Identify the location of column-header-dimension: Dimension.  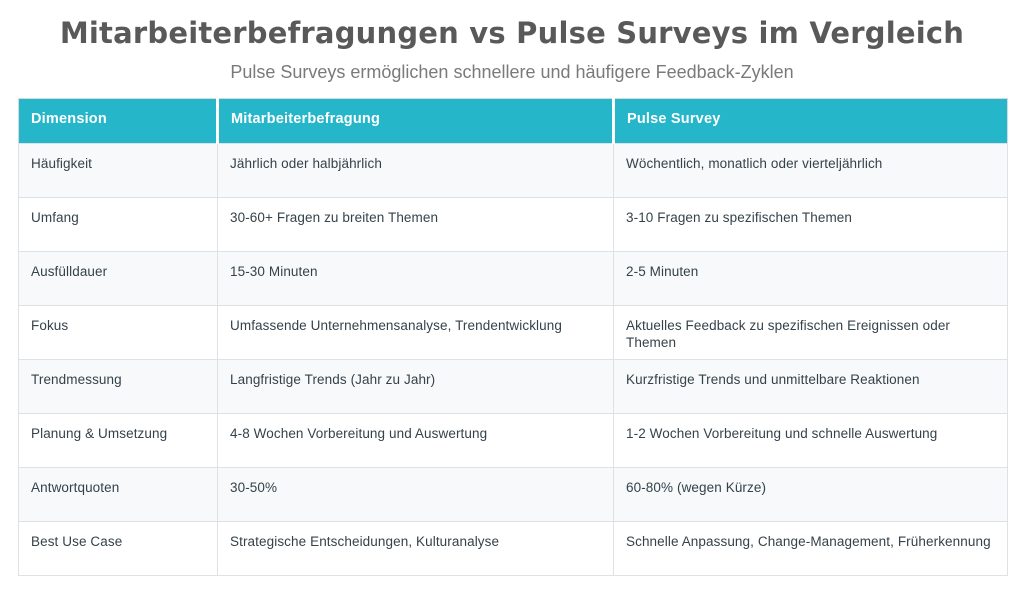
(118, 121).